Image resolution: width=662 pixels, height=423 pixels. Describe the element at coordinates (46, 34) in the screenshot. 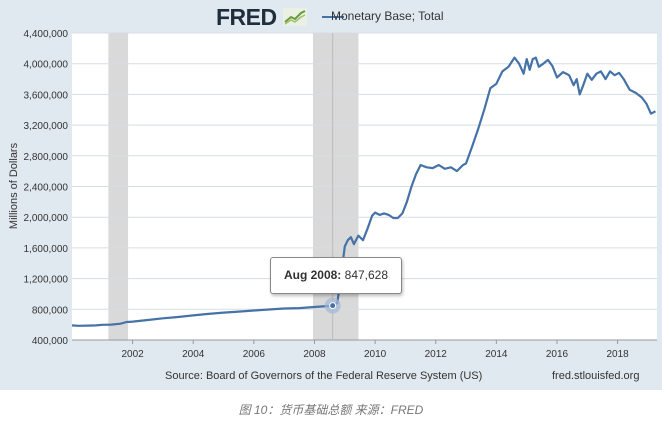

I see `y-tick-label: 4,400,000` at that location.